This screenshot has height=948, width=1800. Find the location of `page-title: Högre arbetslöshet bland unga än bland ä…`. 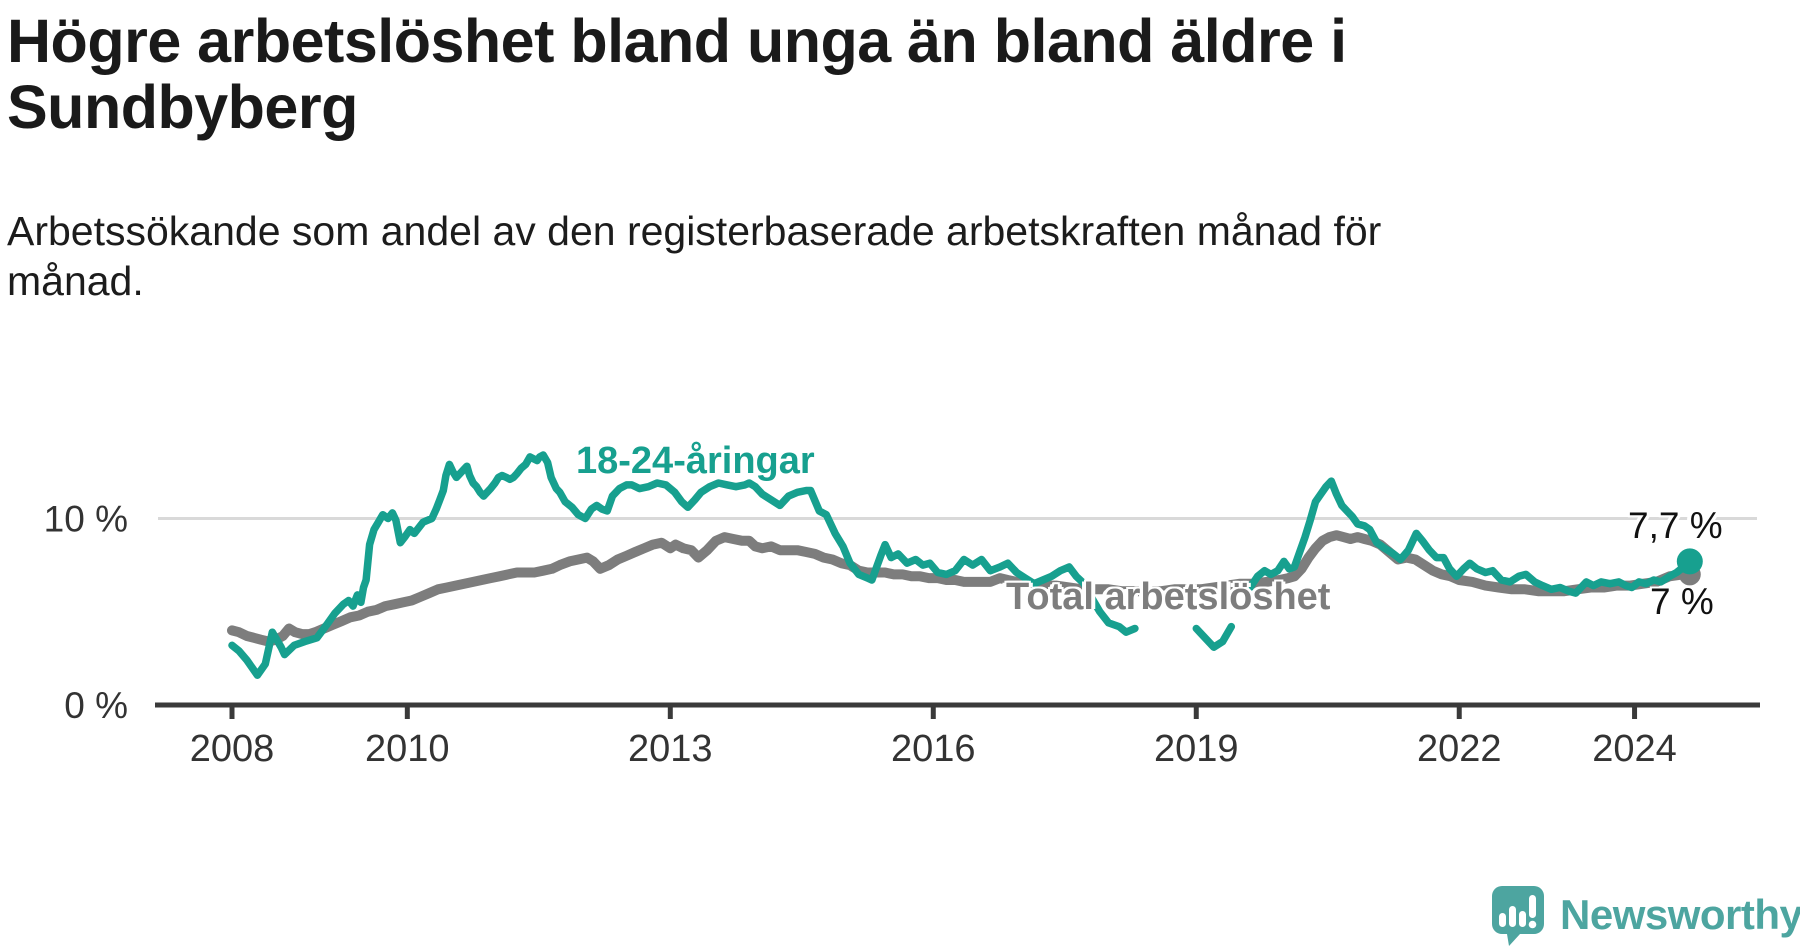

page-title: Högre arbetslöshet bland unga än bland ä… is located at coordinates (677, 74).